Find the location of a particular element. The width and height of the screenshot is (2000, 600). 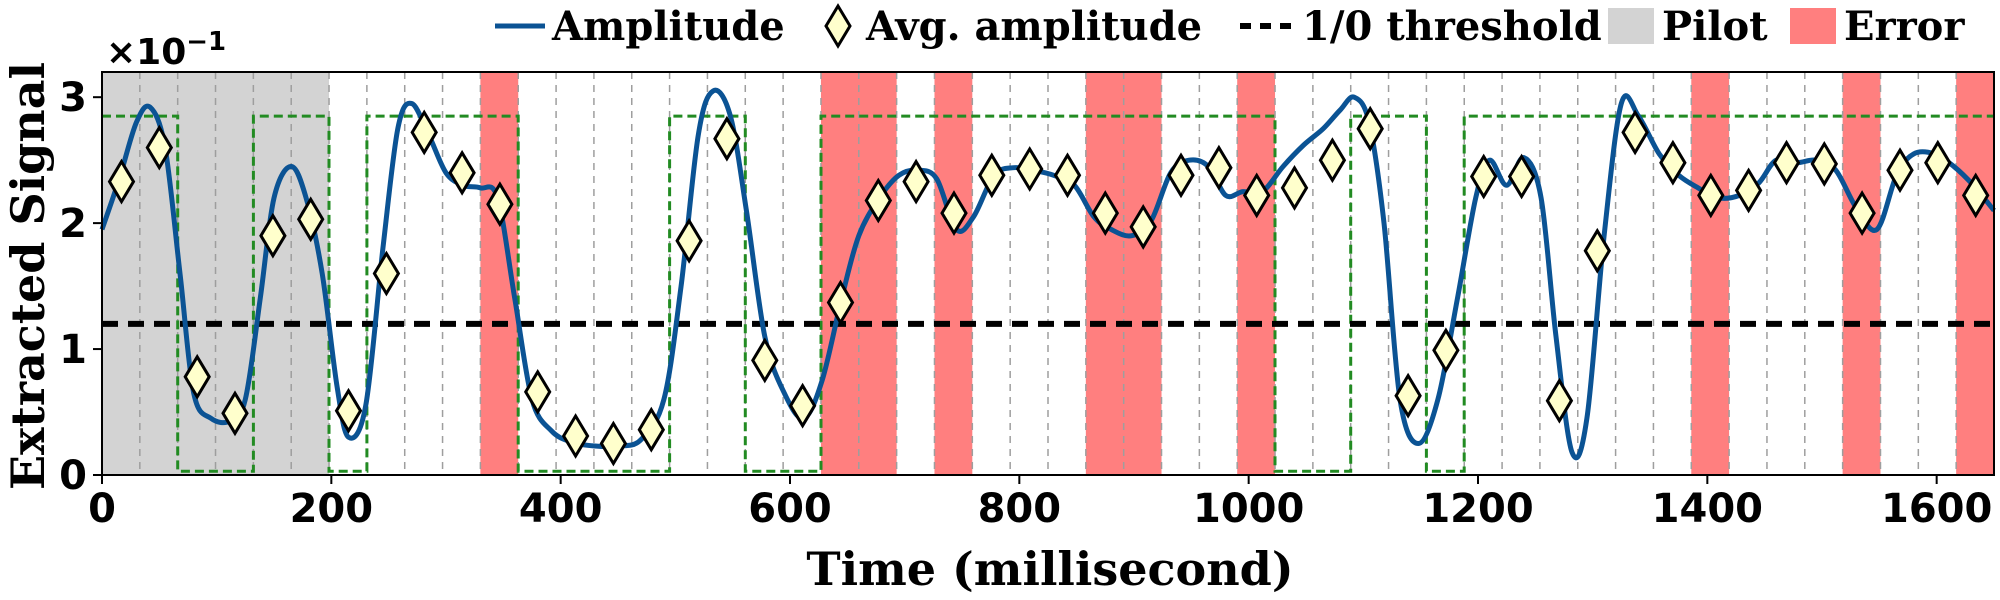

x-tick-label: 1000 is located at coordinates (1248, 509).